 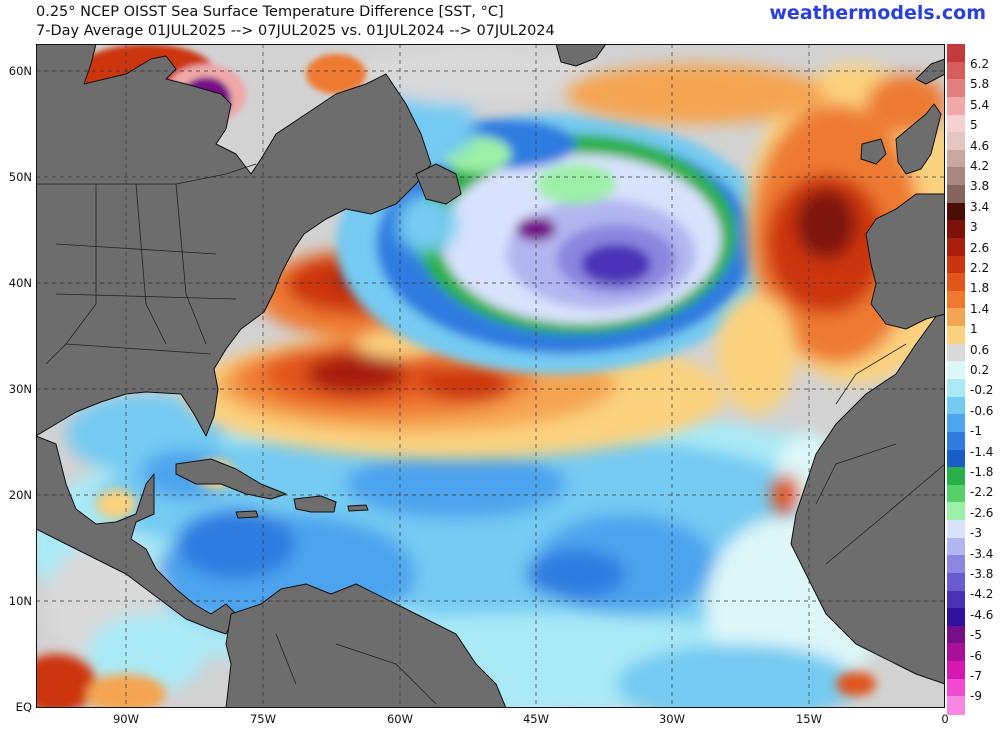 What do you see at coordinates (976, 431) in the screenshot?
I see `color-scale-label: -1` at bounding box center [976, 431].